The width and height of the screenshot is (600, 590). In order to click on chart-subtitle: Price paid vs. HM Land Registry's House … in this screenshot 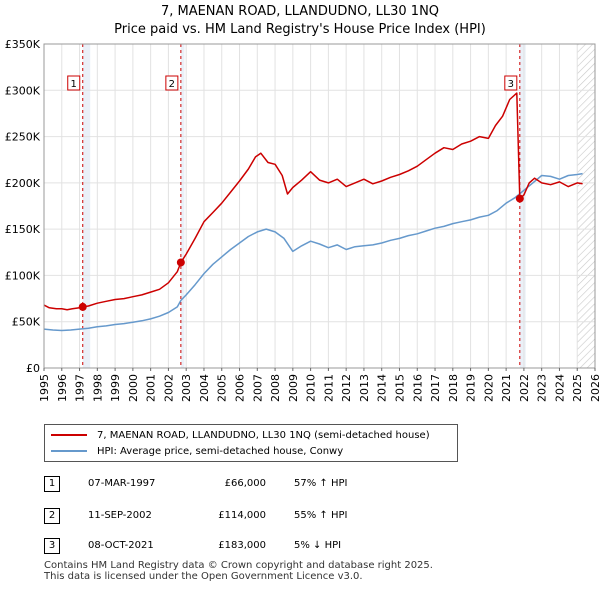, I will do `click(300, 29)`.